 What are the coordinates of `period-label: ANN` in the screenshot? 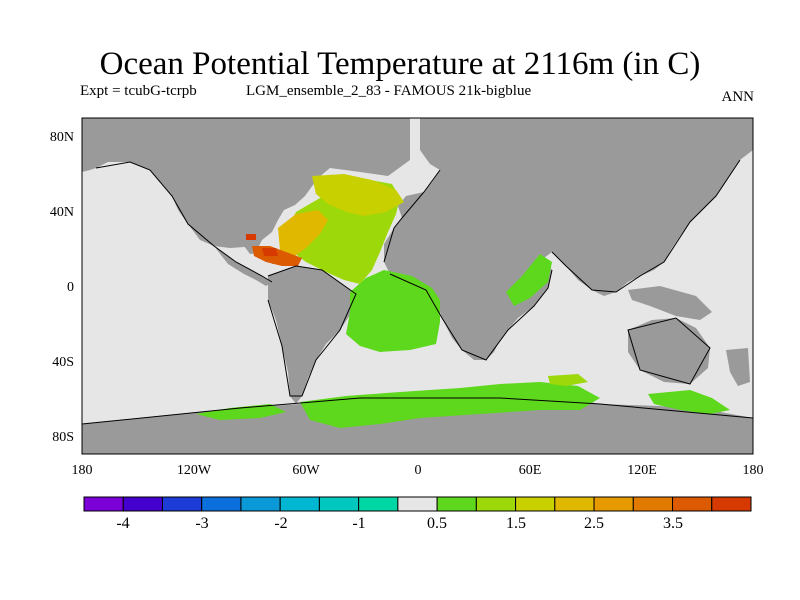 It's located at (738, 97).